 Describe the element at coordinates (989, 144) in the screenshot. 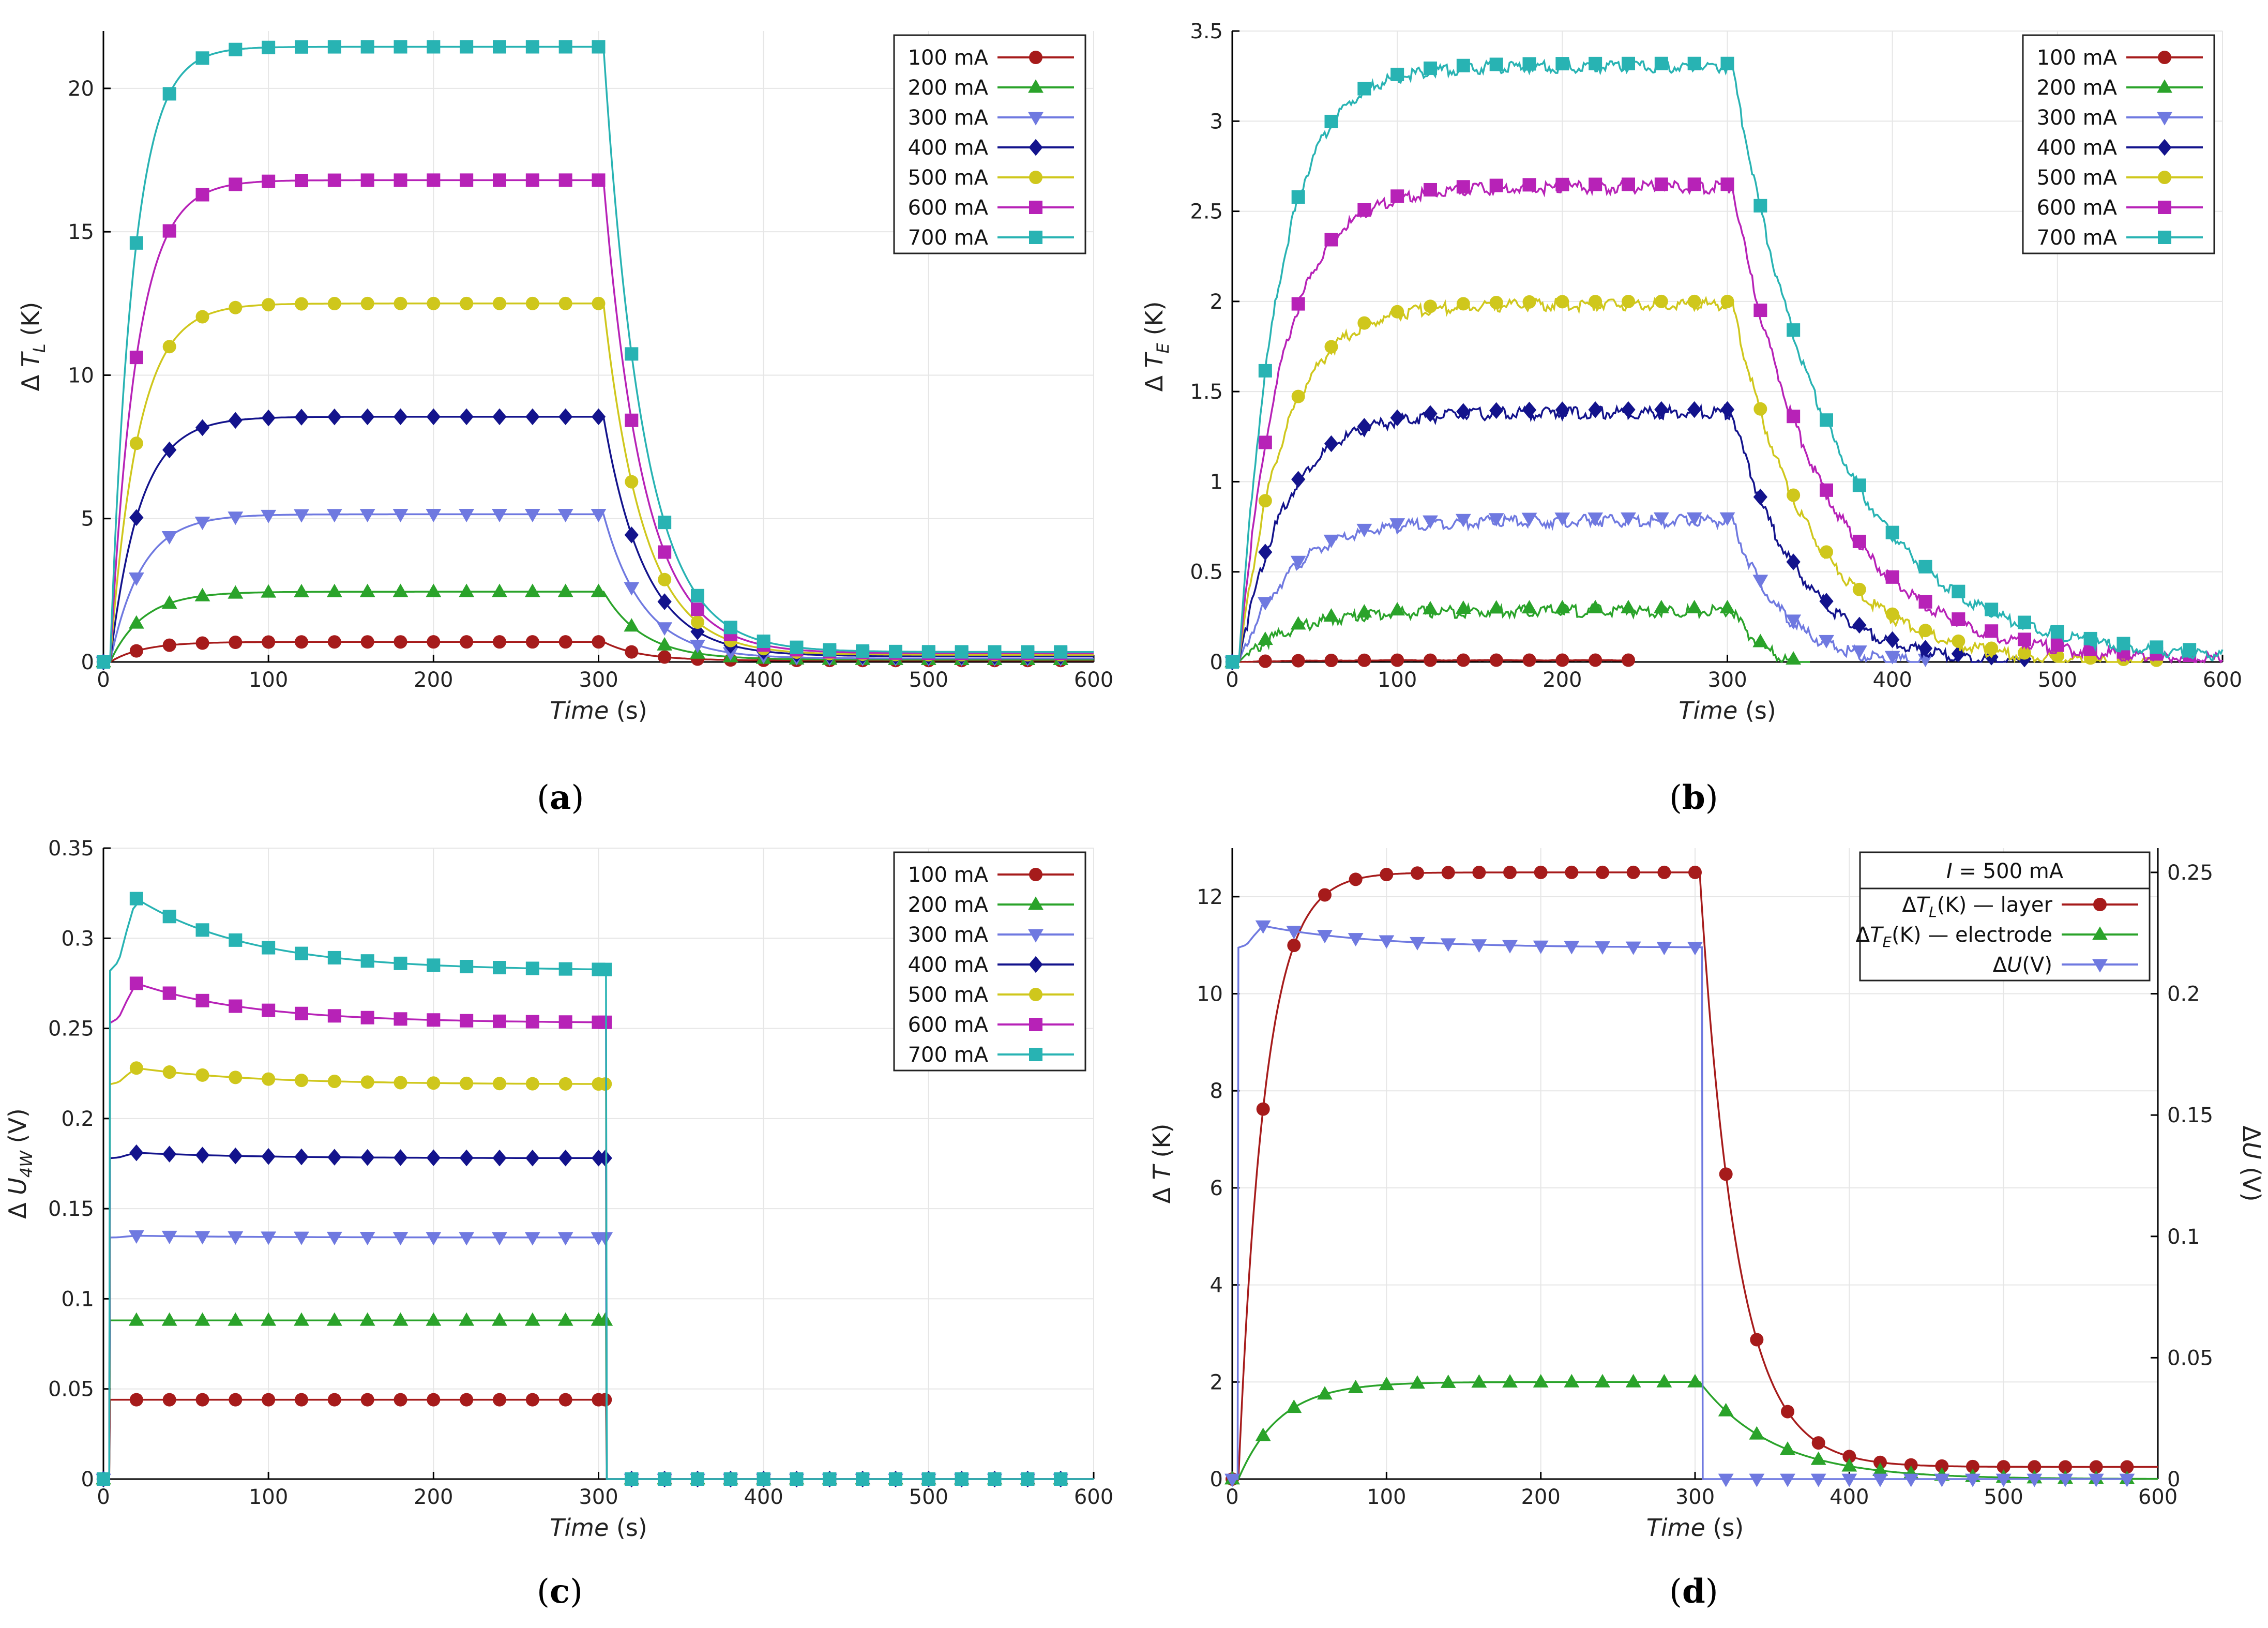

I see `legend-box` at that location.